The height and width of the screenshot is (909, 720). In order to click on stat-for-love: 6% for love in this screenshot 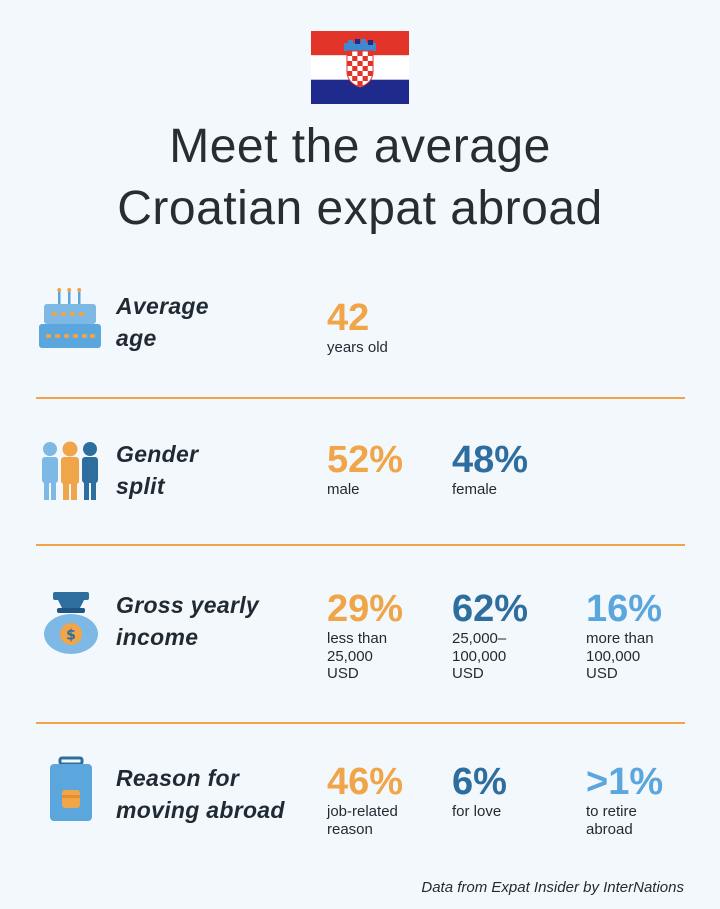, I will do `click(479, 791)`.